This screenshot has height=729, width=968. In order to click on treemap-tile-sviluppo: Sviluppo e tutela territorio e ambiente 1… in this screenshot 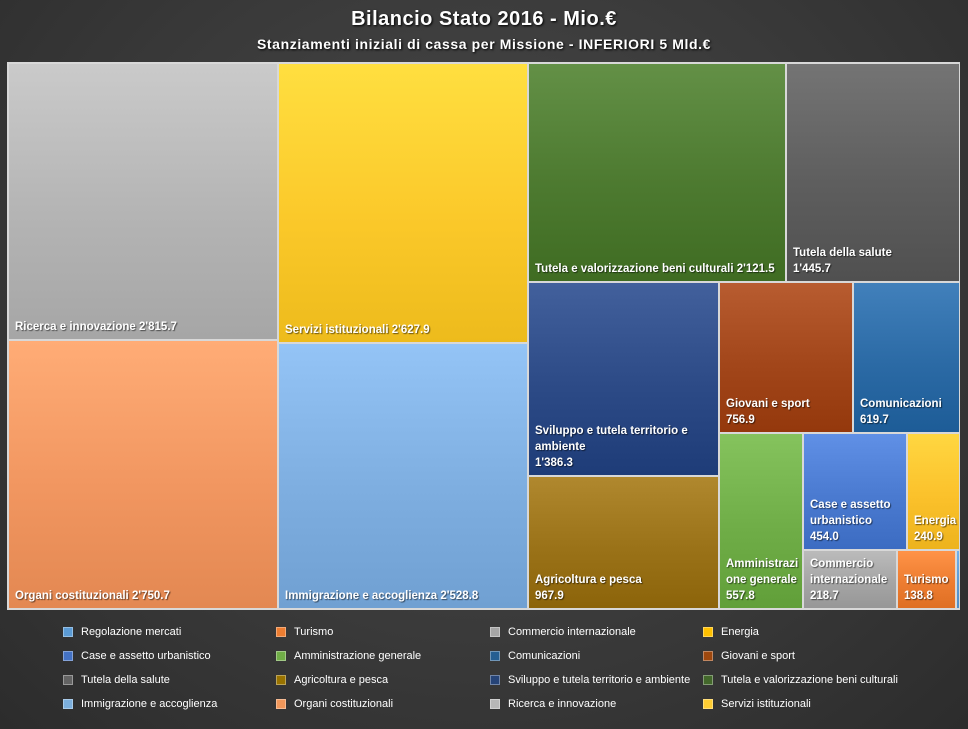, I will do `click(623, 379)`.